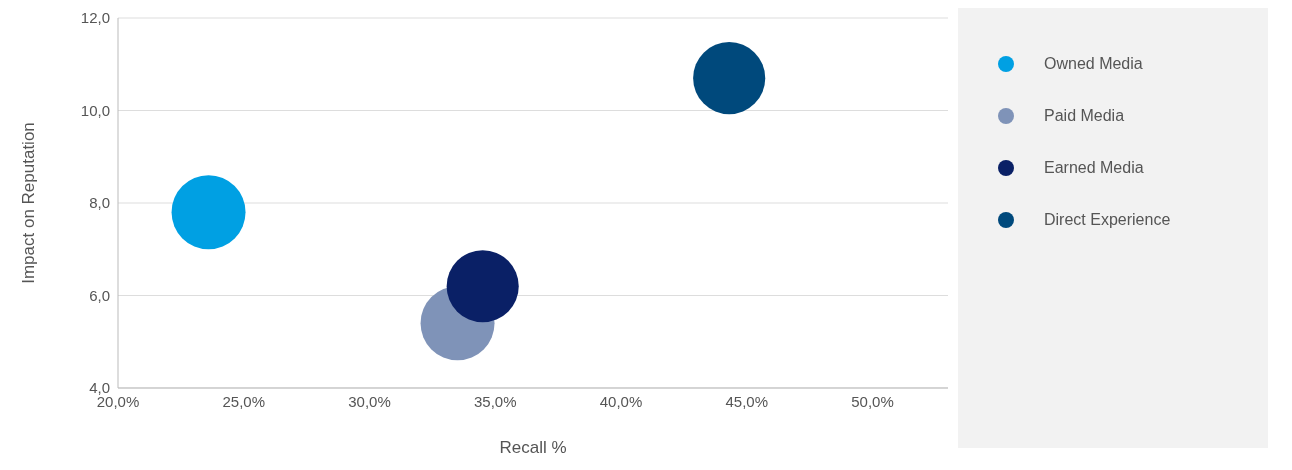  Describe the element at coordinates (872, 401) in the screenshot. I see `x-tick-label: 50,0%` at that location.